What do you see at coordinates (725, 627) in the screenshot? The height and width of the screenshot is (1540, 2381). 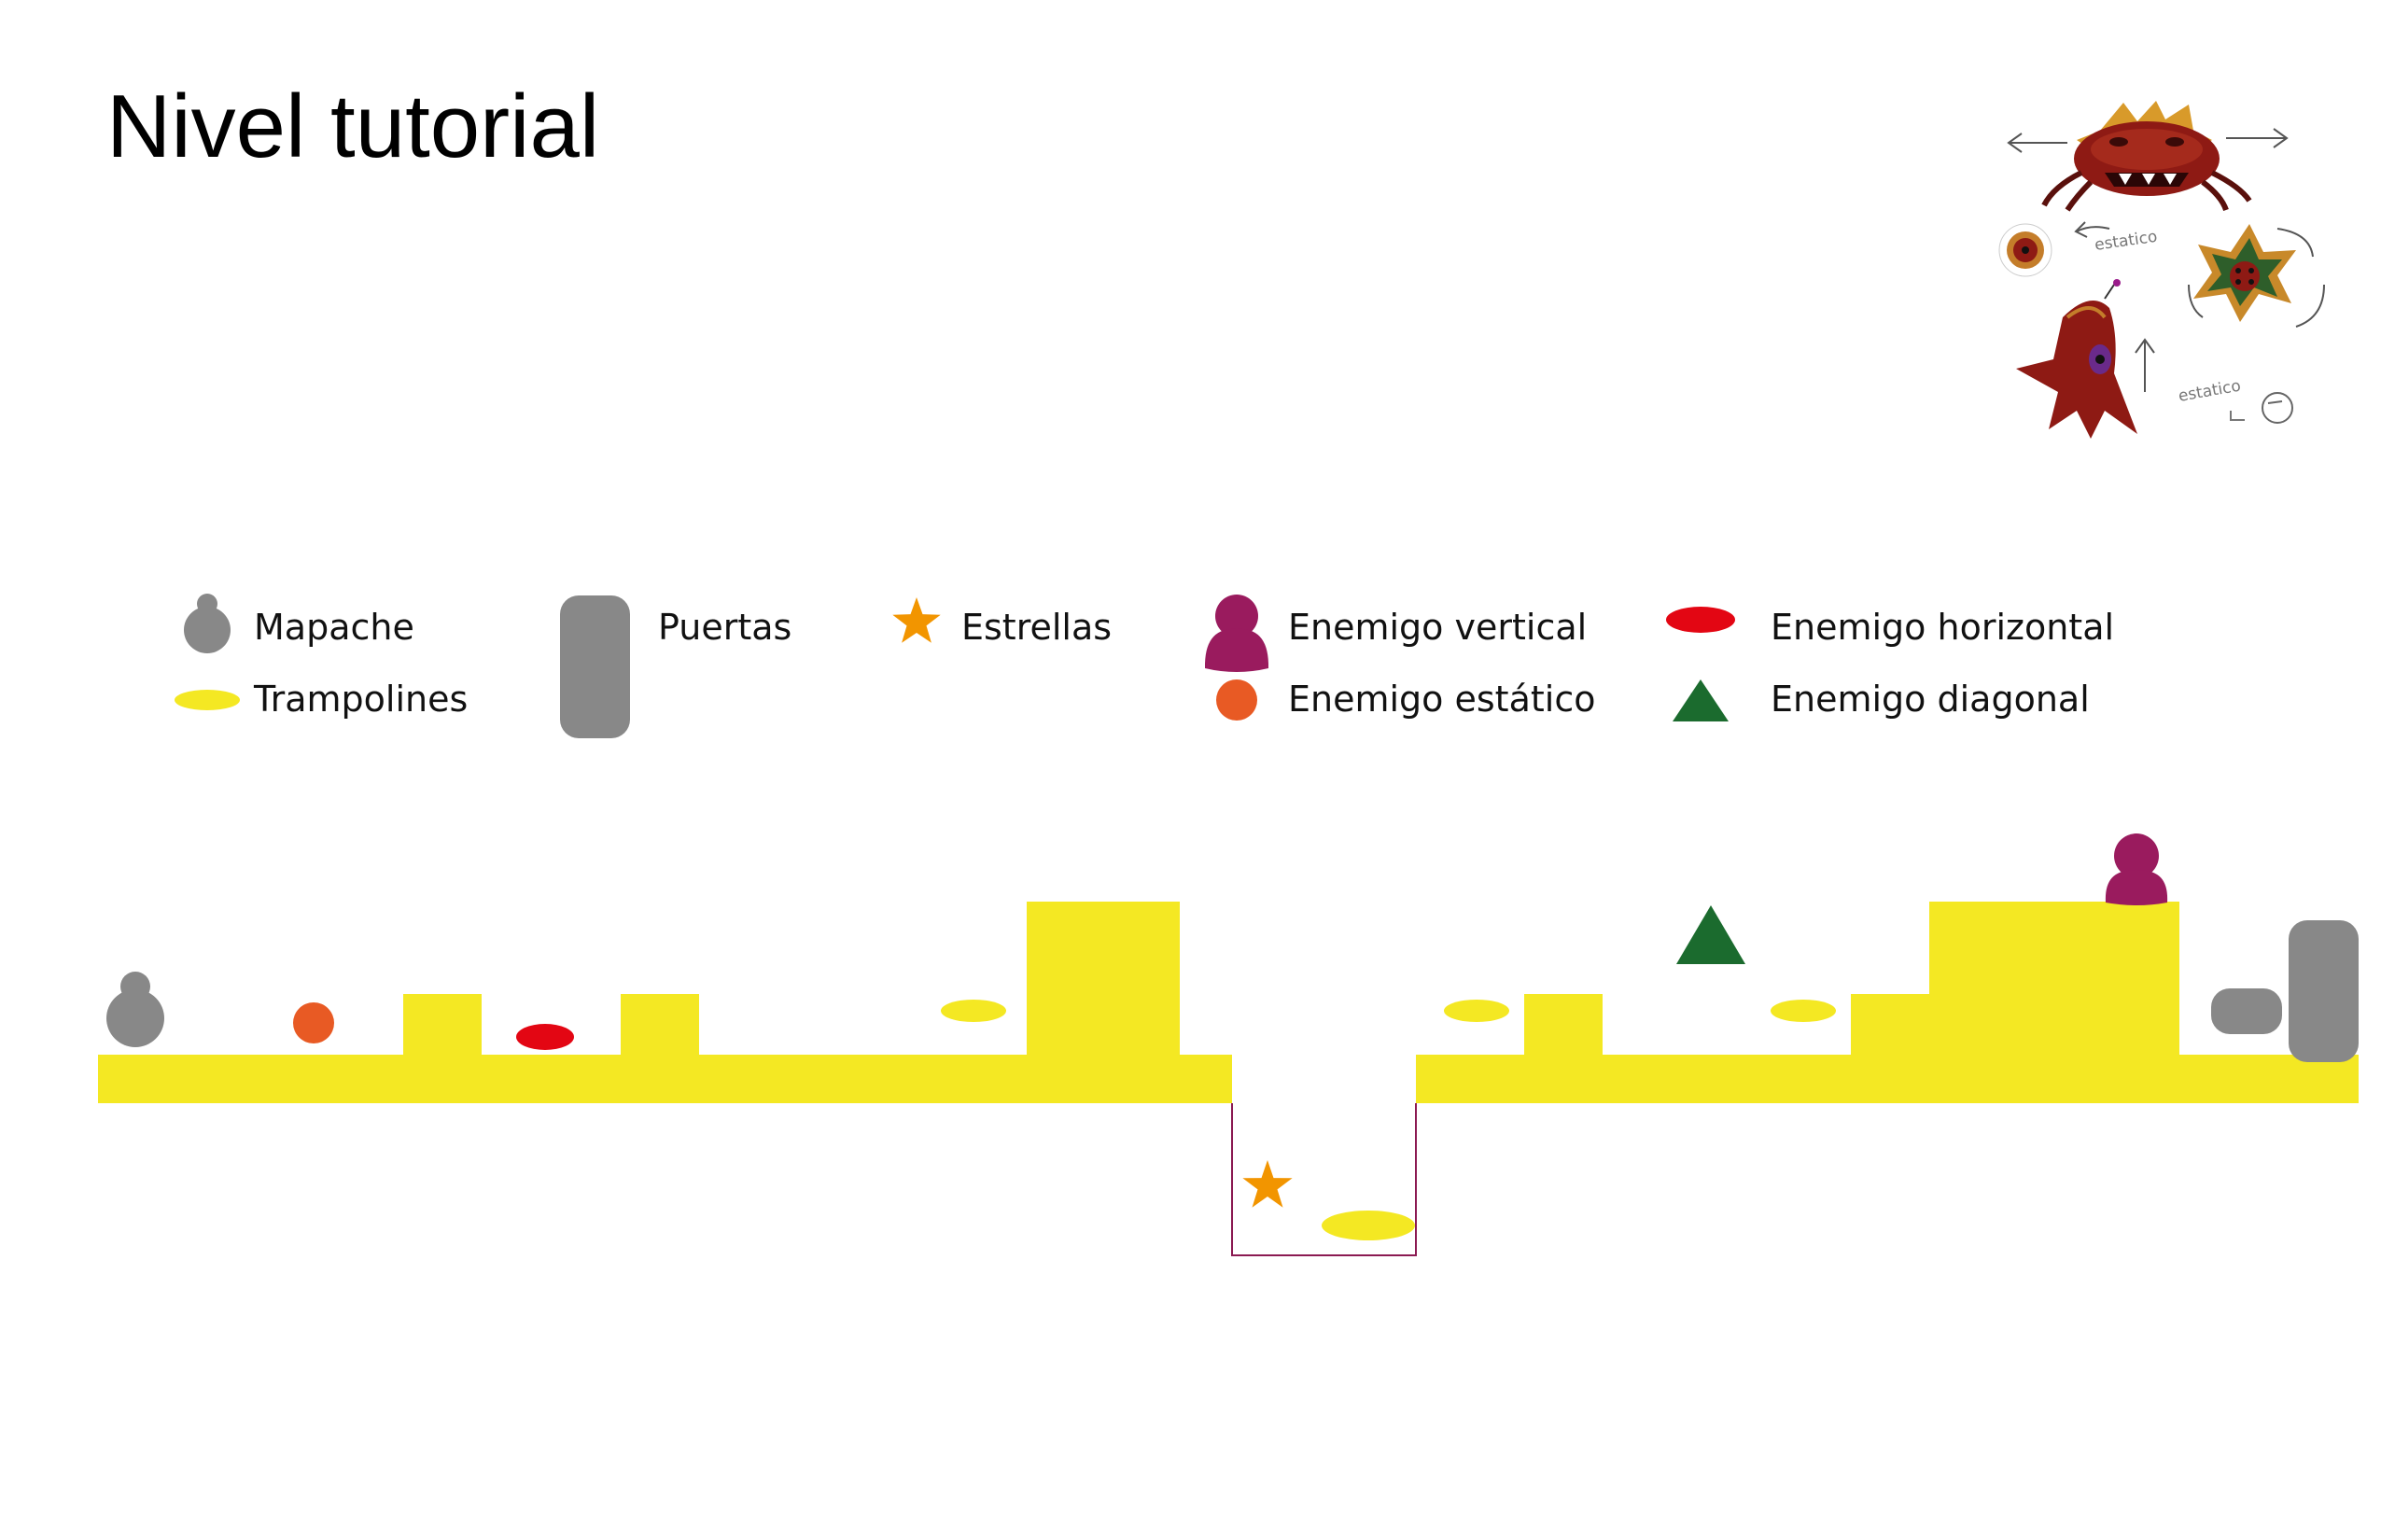 I see `legend-label-puertas: Puertas` at bounding box center [725, 627].